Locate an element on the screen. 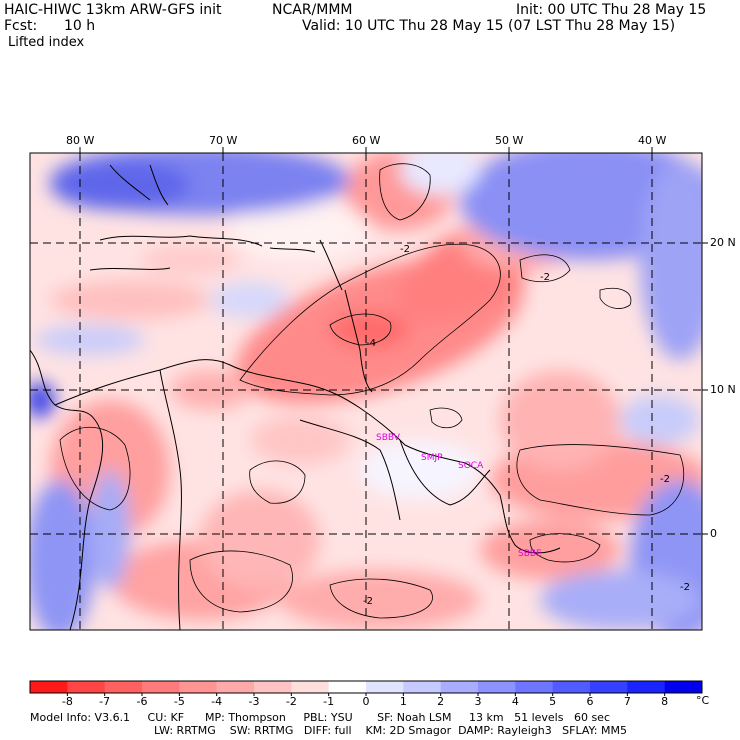 This screenshot has height=740, width=740. colorbar-tick-label: -1 is located at coordinates (329, 701).